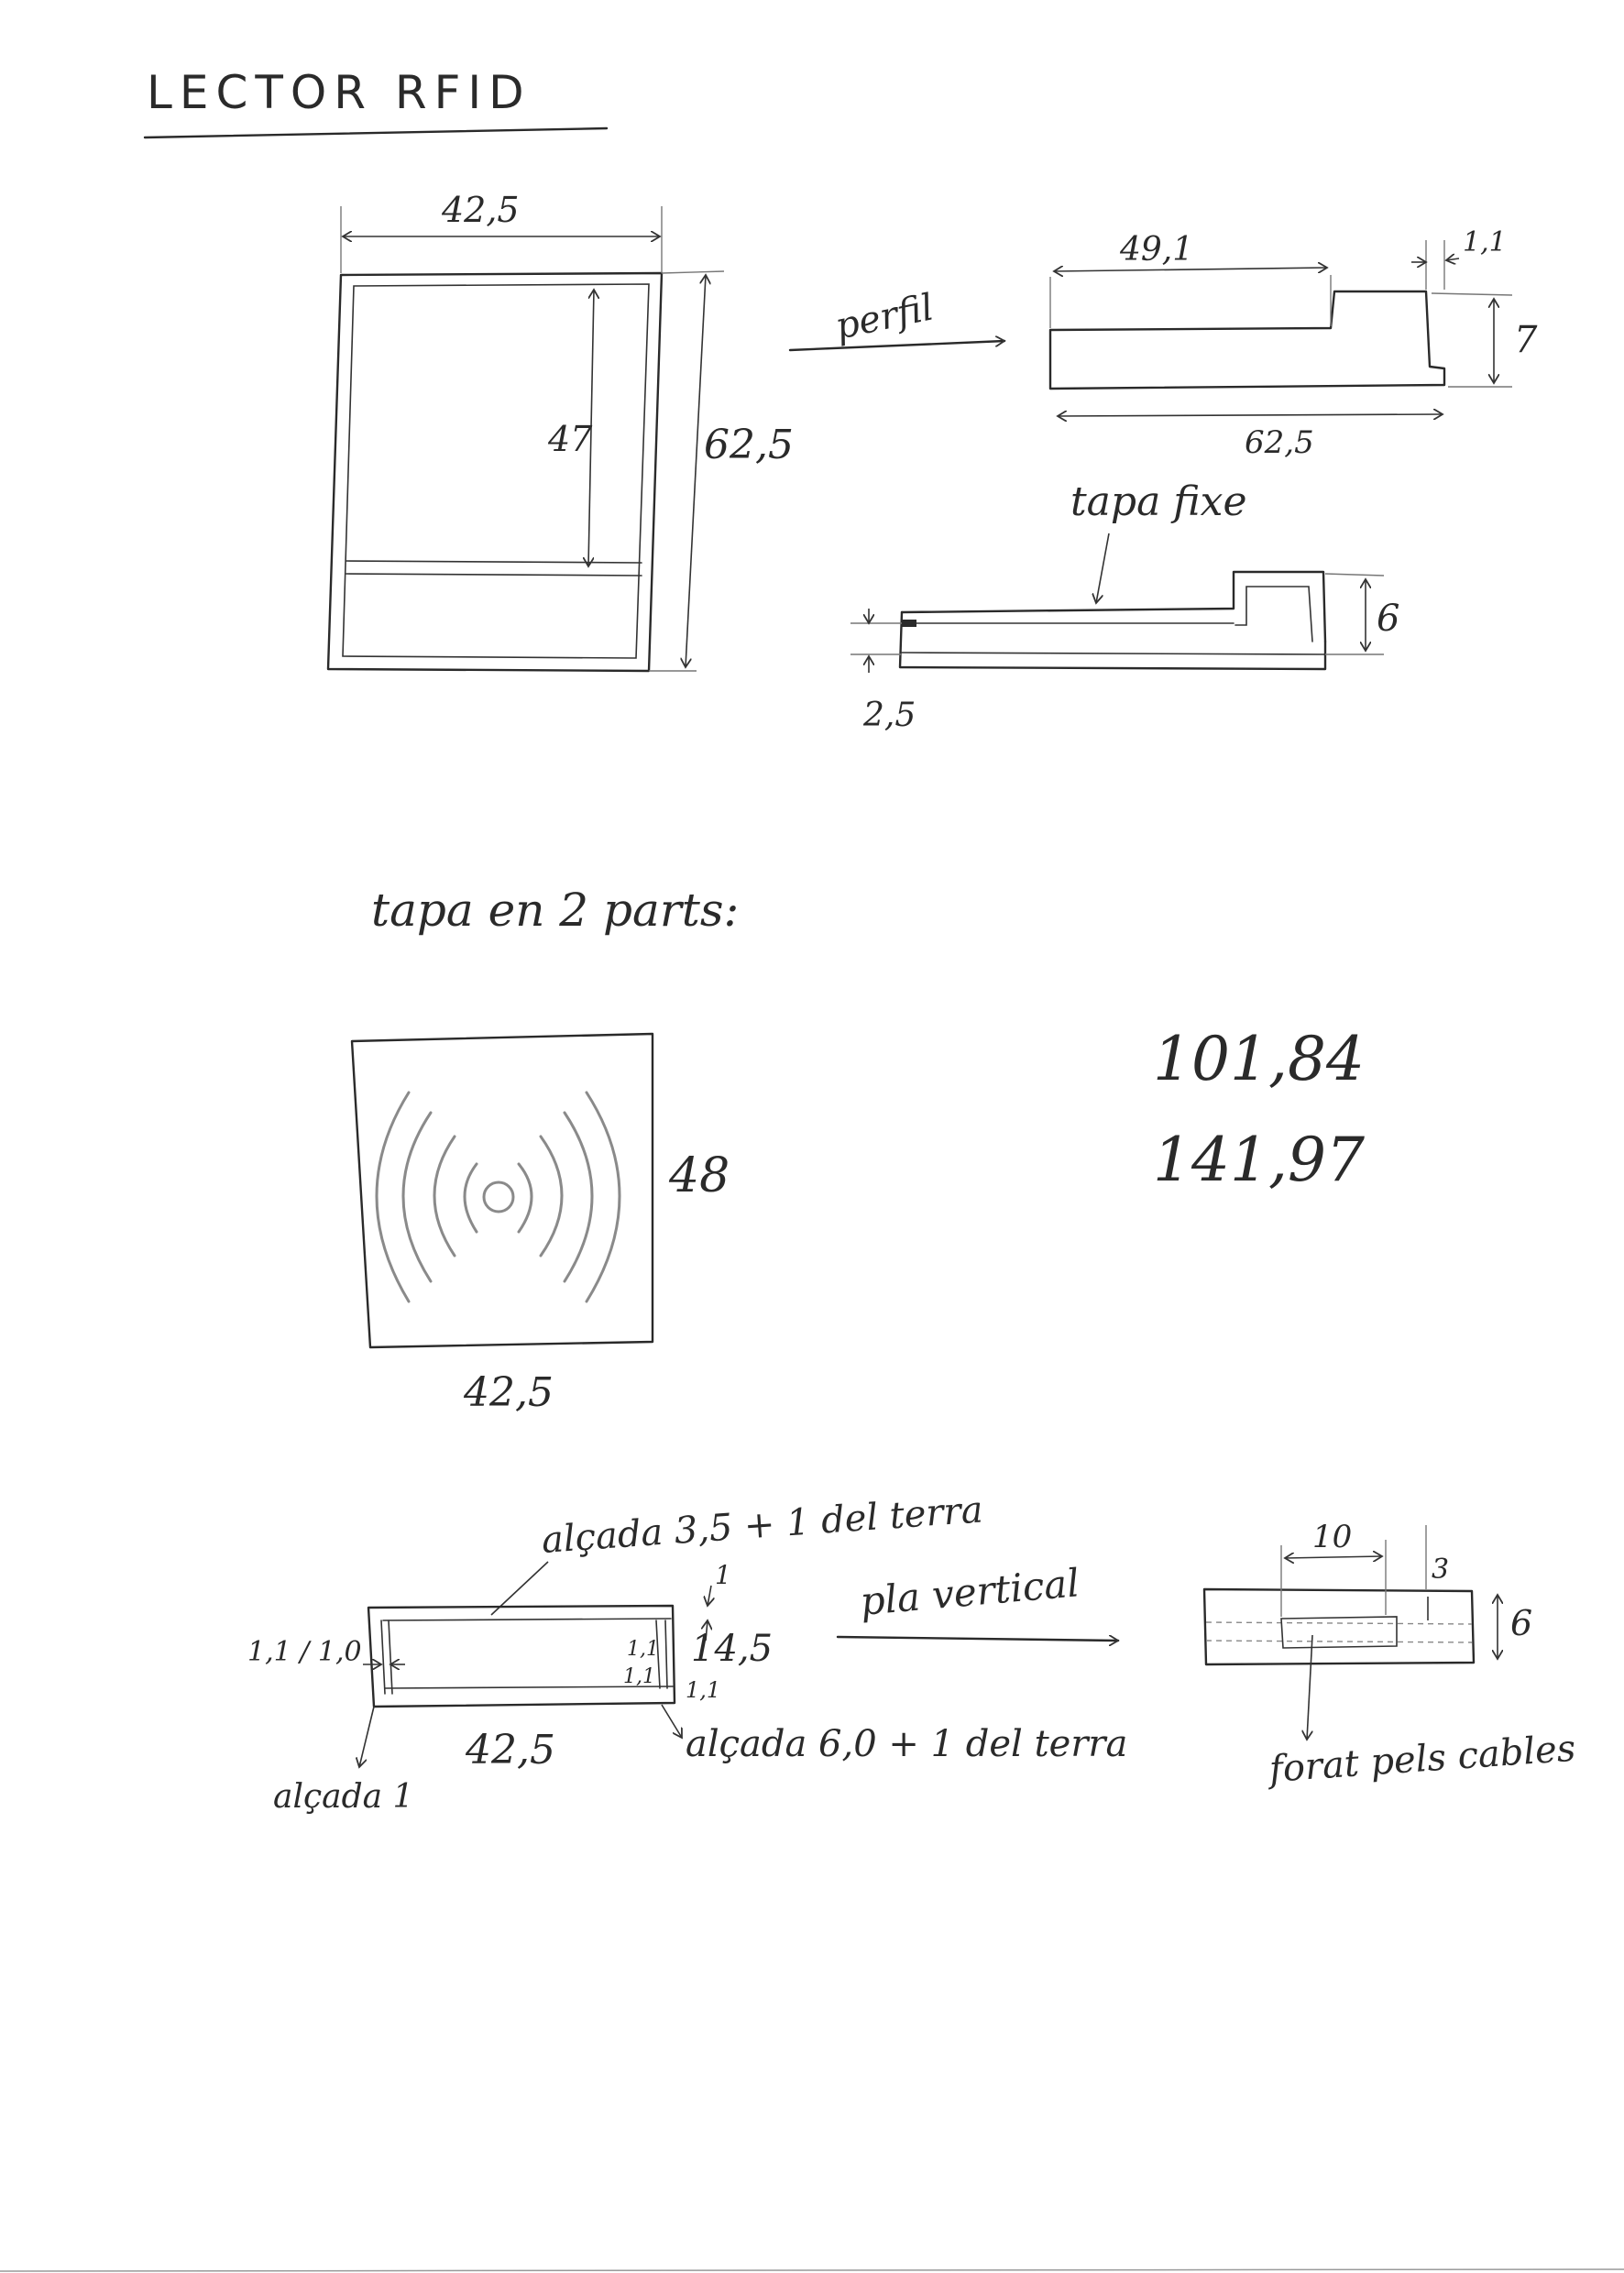 This screenshot has height=2273, width=1624. I want to click on bottom-left-note: alçada 1, so click(343, 1797).